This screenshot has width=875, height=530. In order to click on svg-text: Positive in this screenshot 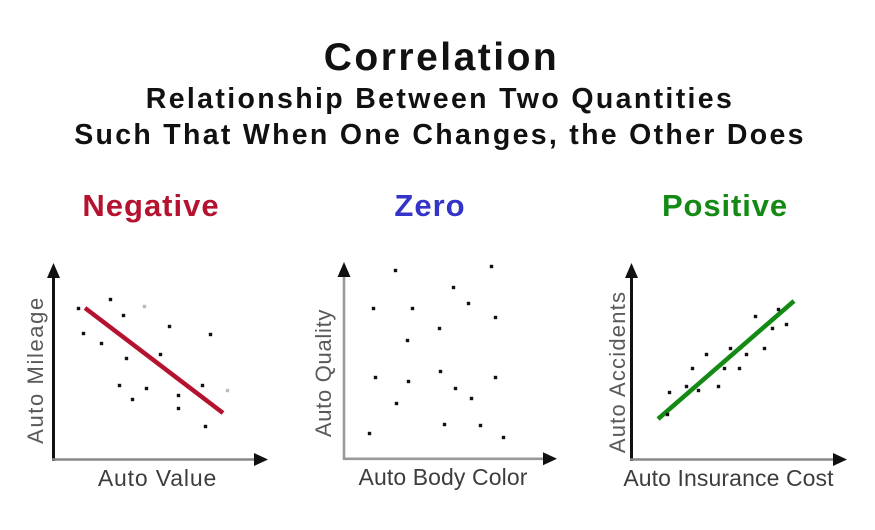, I will do `click(725, 205)`.